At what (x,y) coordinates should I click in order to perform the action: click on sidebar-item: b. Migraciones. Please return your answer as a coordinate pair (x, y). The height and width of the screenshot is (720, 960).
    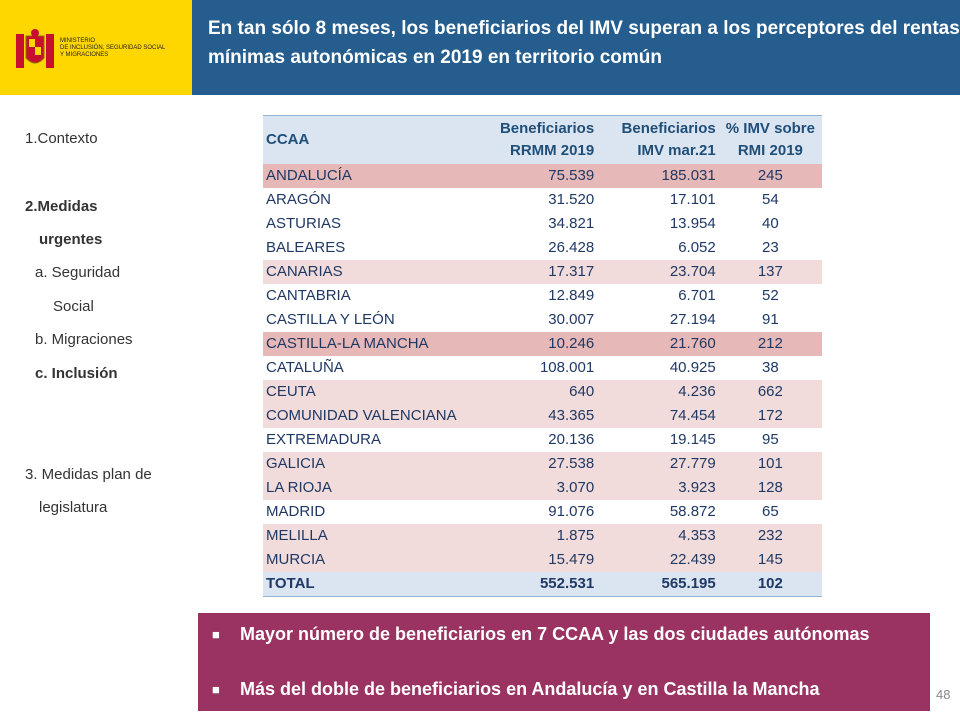
    Looking at the image, I should click on (84, 339).